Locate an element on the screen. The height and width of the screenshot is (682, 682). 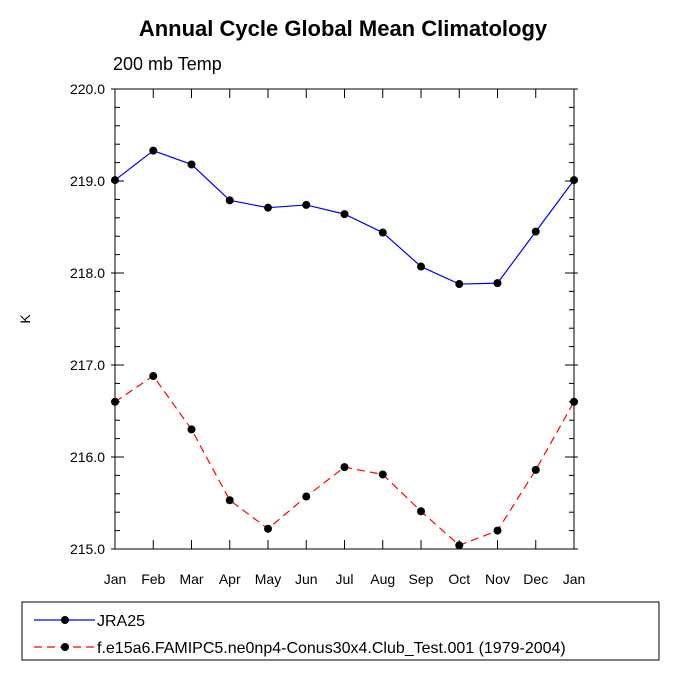
y-tick-label: 218.0 is located at coordinates (87, 273).